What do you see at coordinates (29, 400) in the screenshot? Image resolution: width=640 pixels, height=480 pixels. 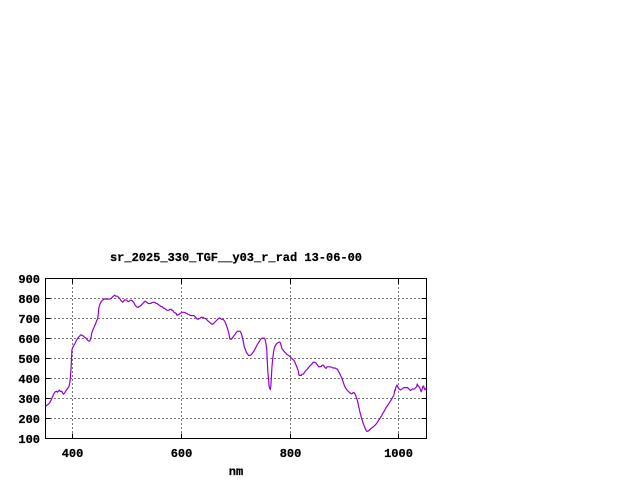 I see `svg-text: 300` at bounding box center [29, 400].